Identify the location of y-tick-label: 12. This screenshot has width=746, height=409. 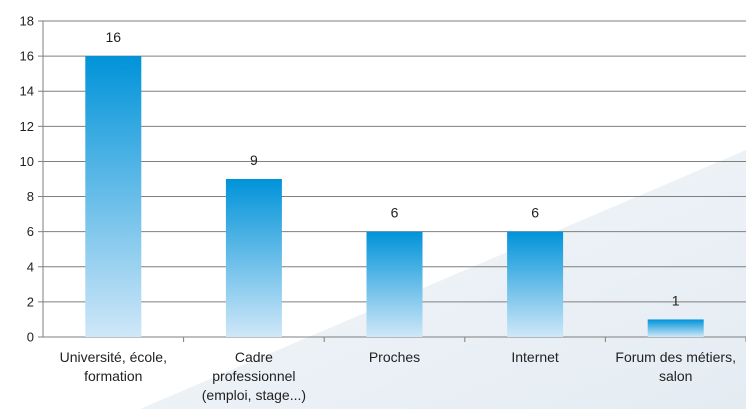
(27, 126).